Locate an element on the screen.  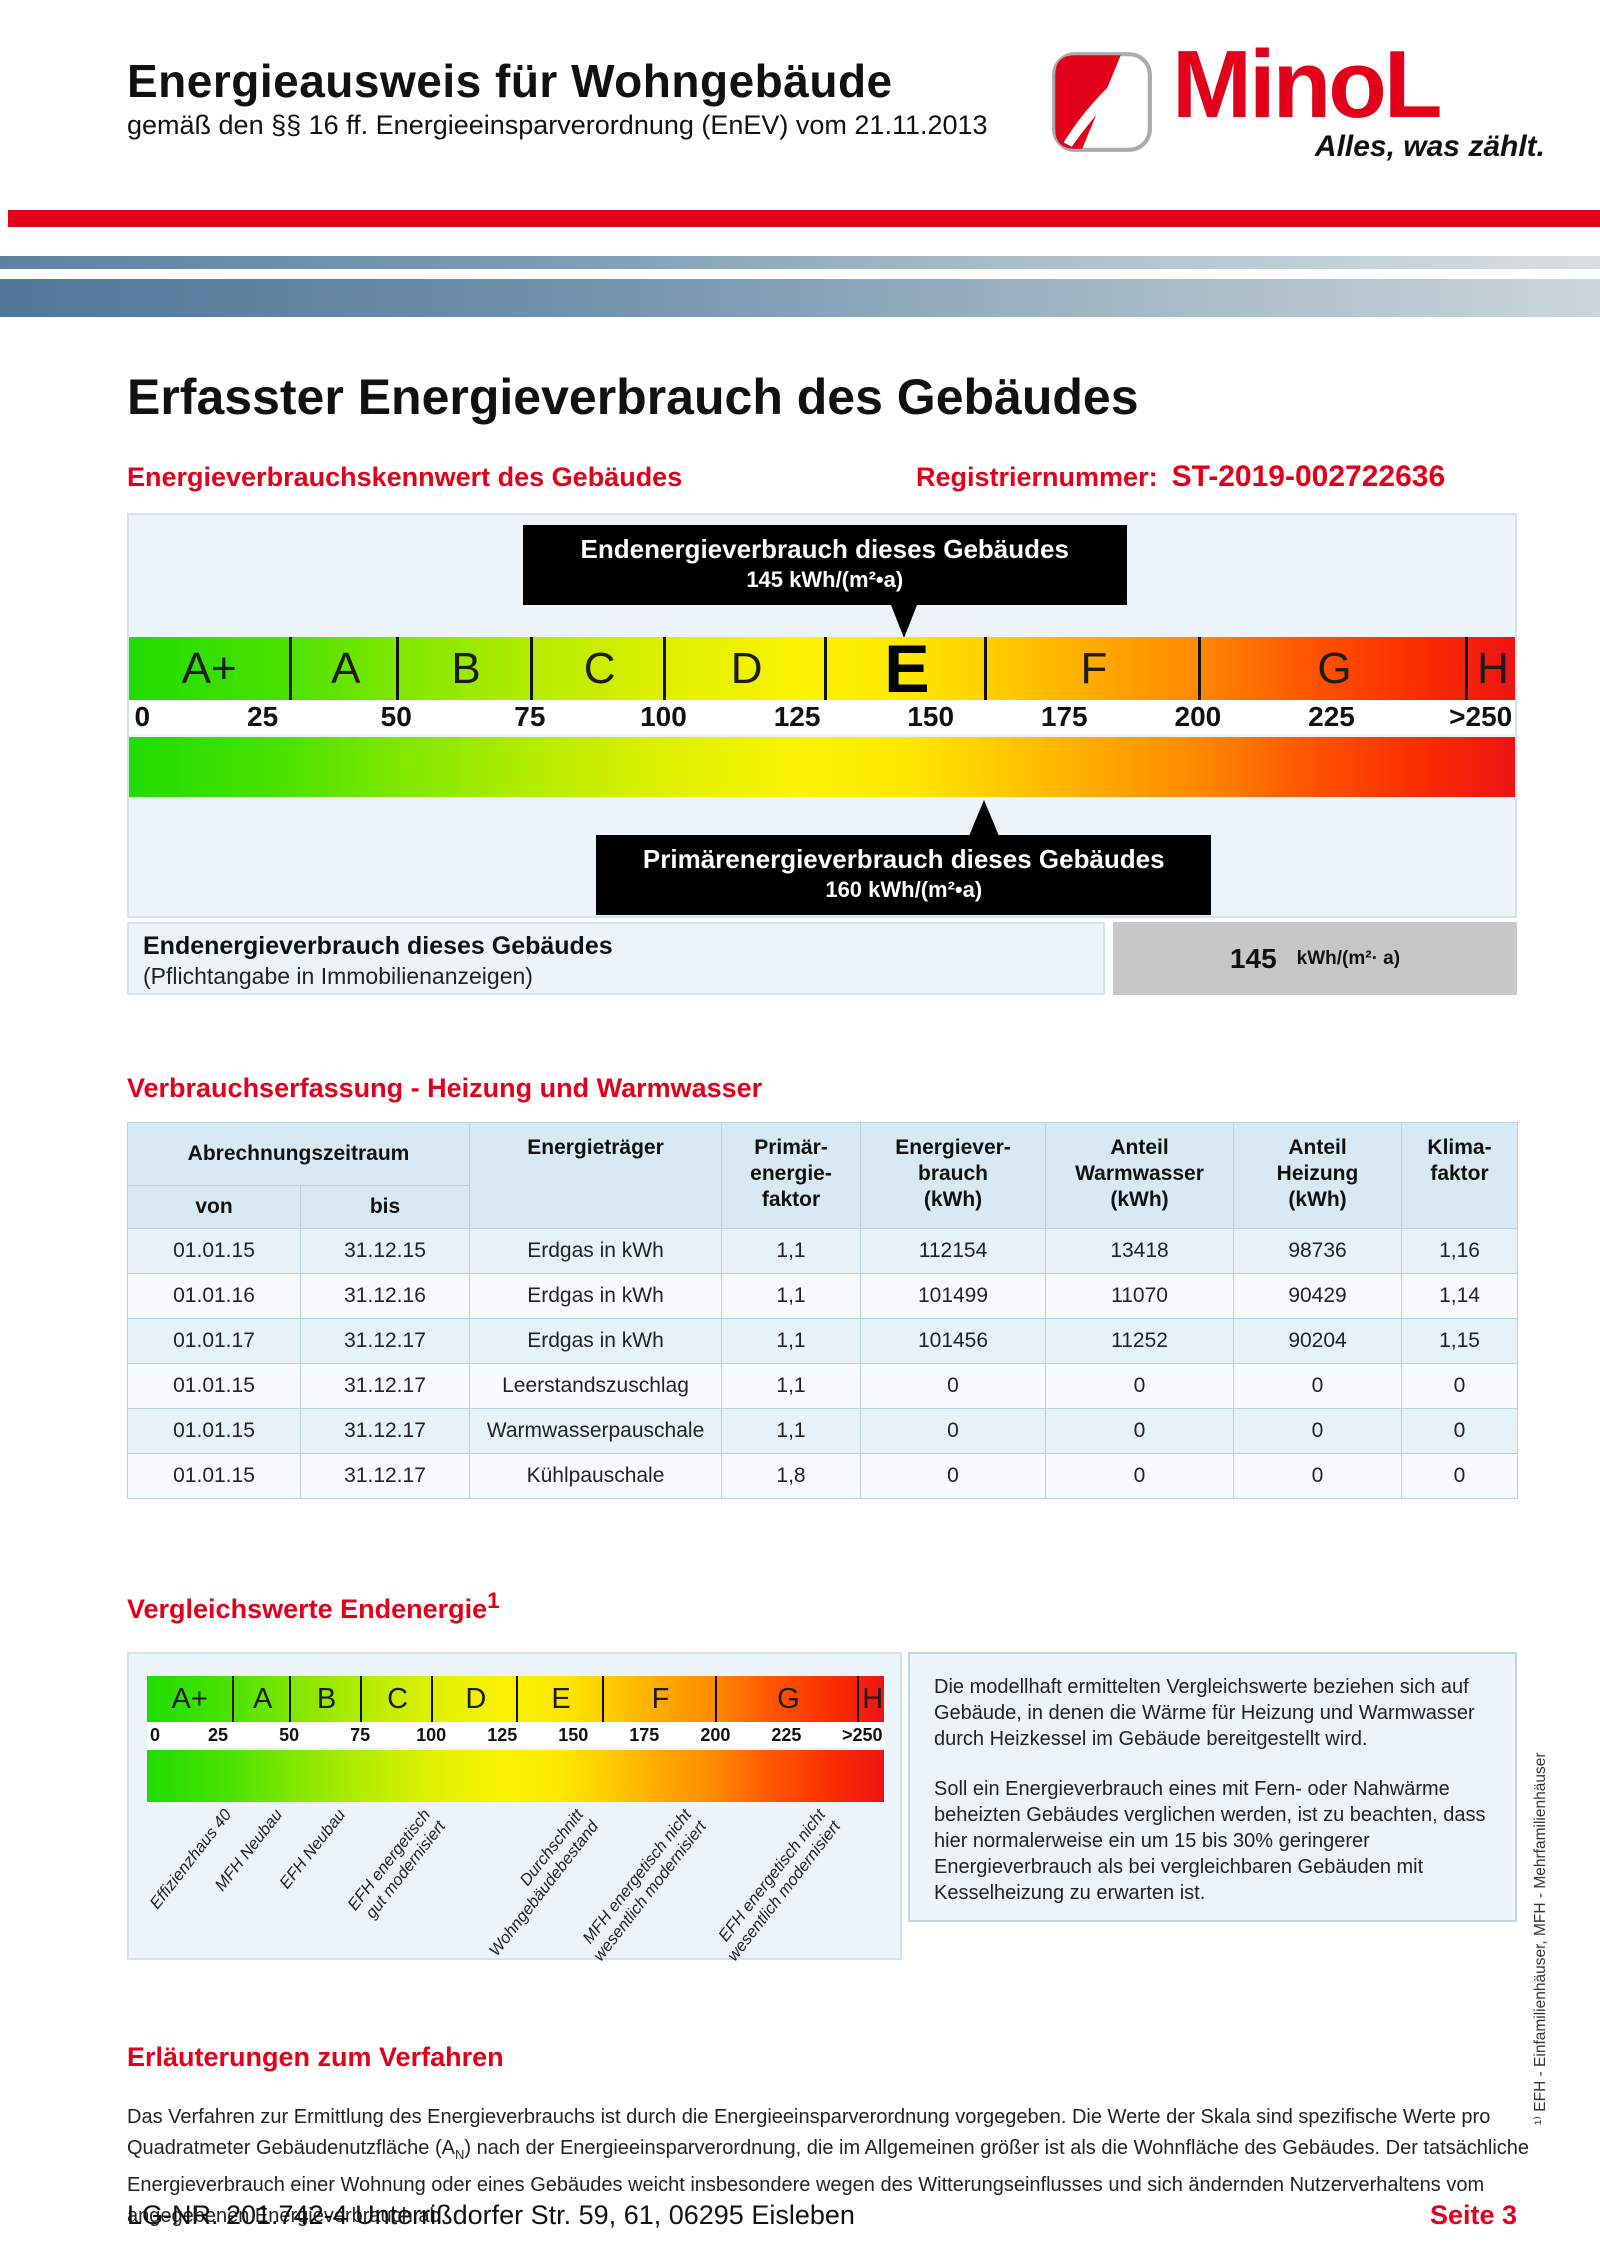
comparison-class-segments: A+ A B C D E F G H is located at coordinates (515, 1699).